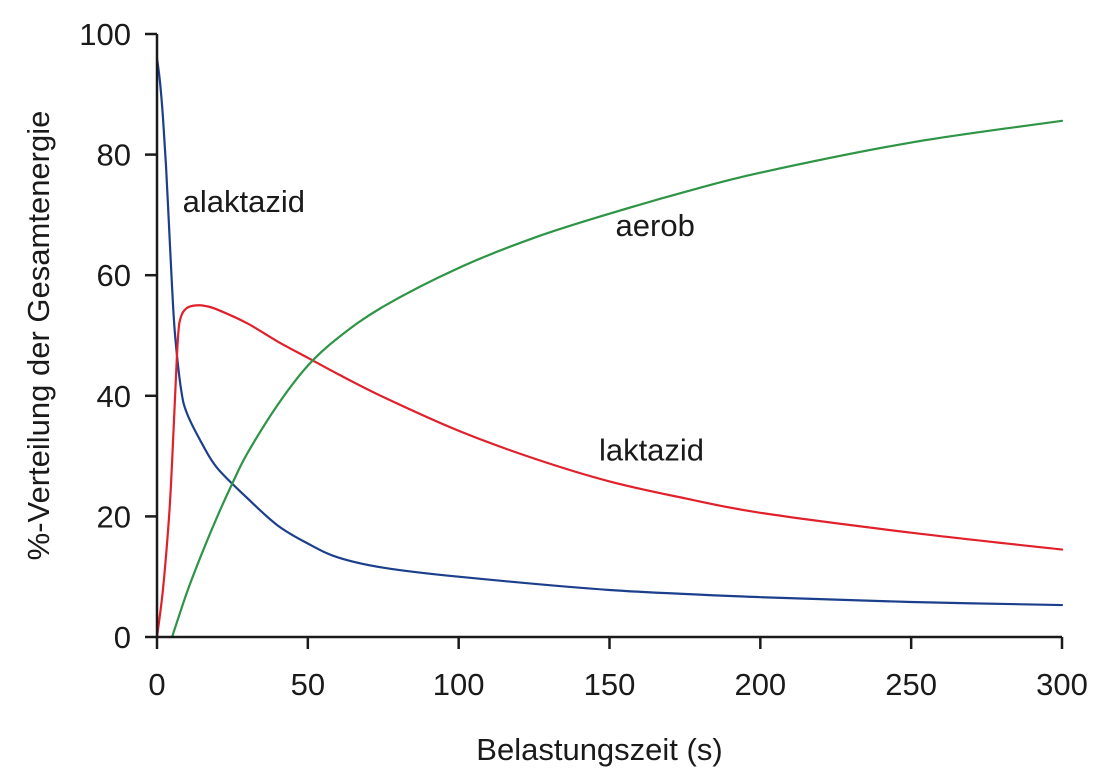  I want to click on y-tick-label: 100, so click(105, 34).